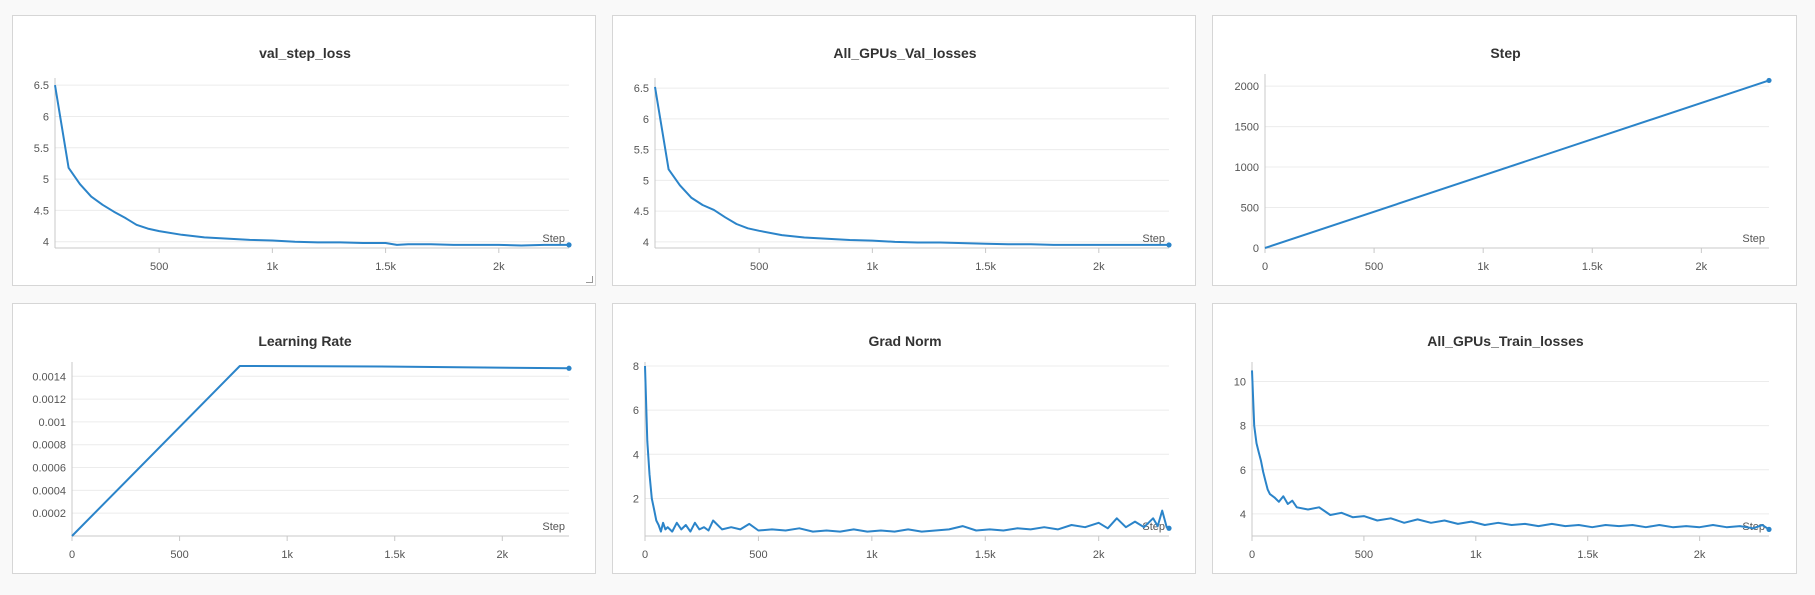 The image size is (1815, 595). What do you see at coordinates (49, 446) in the screenshot?
I see `y-tick-label: 0.0008` at bounding box center [49, 446].